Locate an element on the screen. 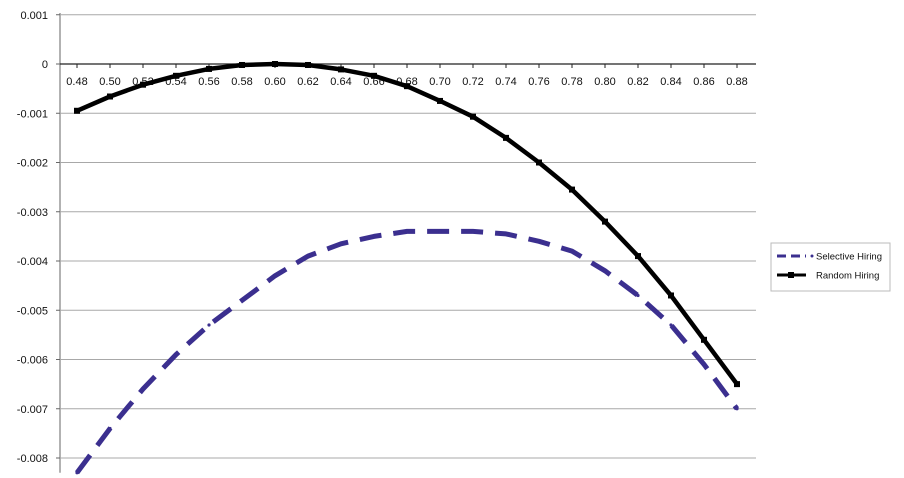 The height and width of the screenshot is (478, 904). x-tick-label: 0.82 is located at coordinates (637, 82).